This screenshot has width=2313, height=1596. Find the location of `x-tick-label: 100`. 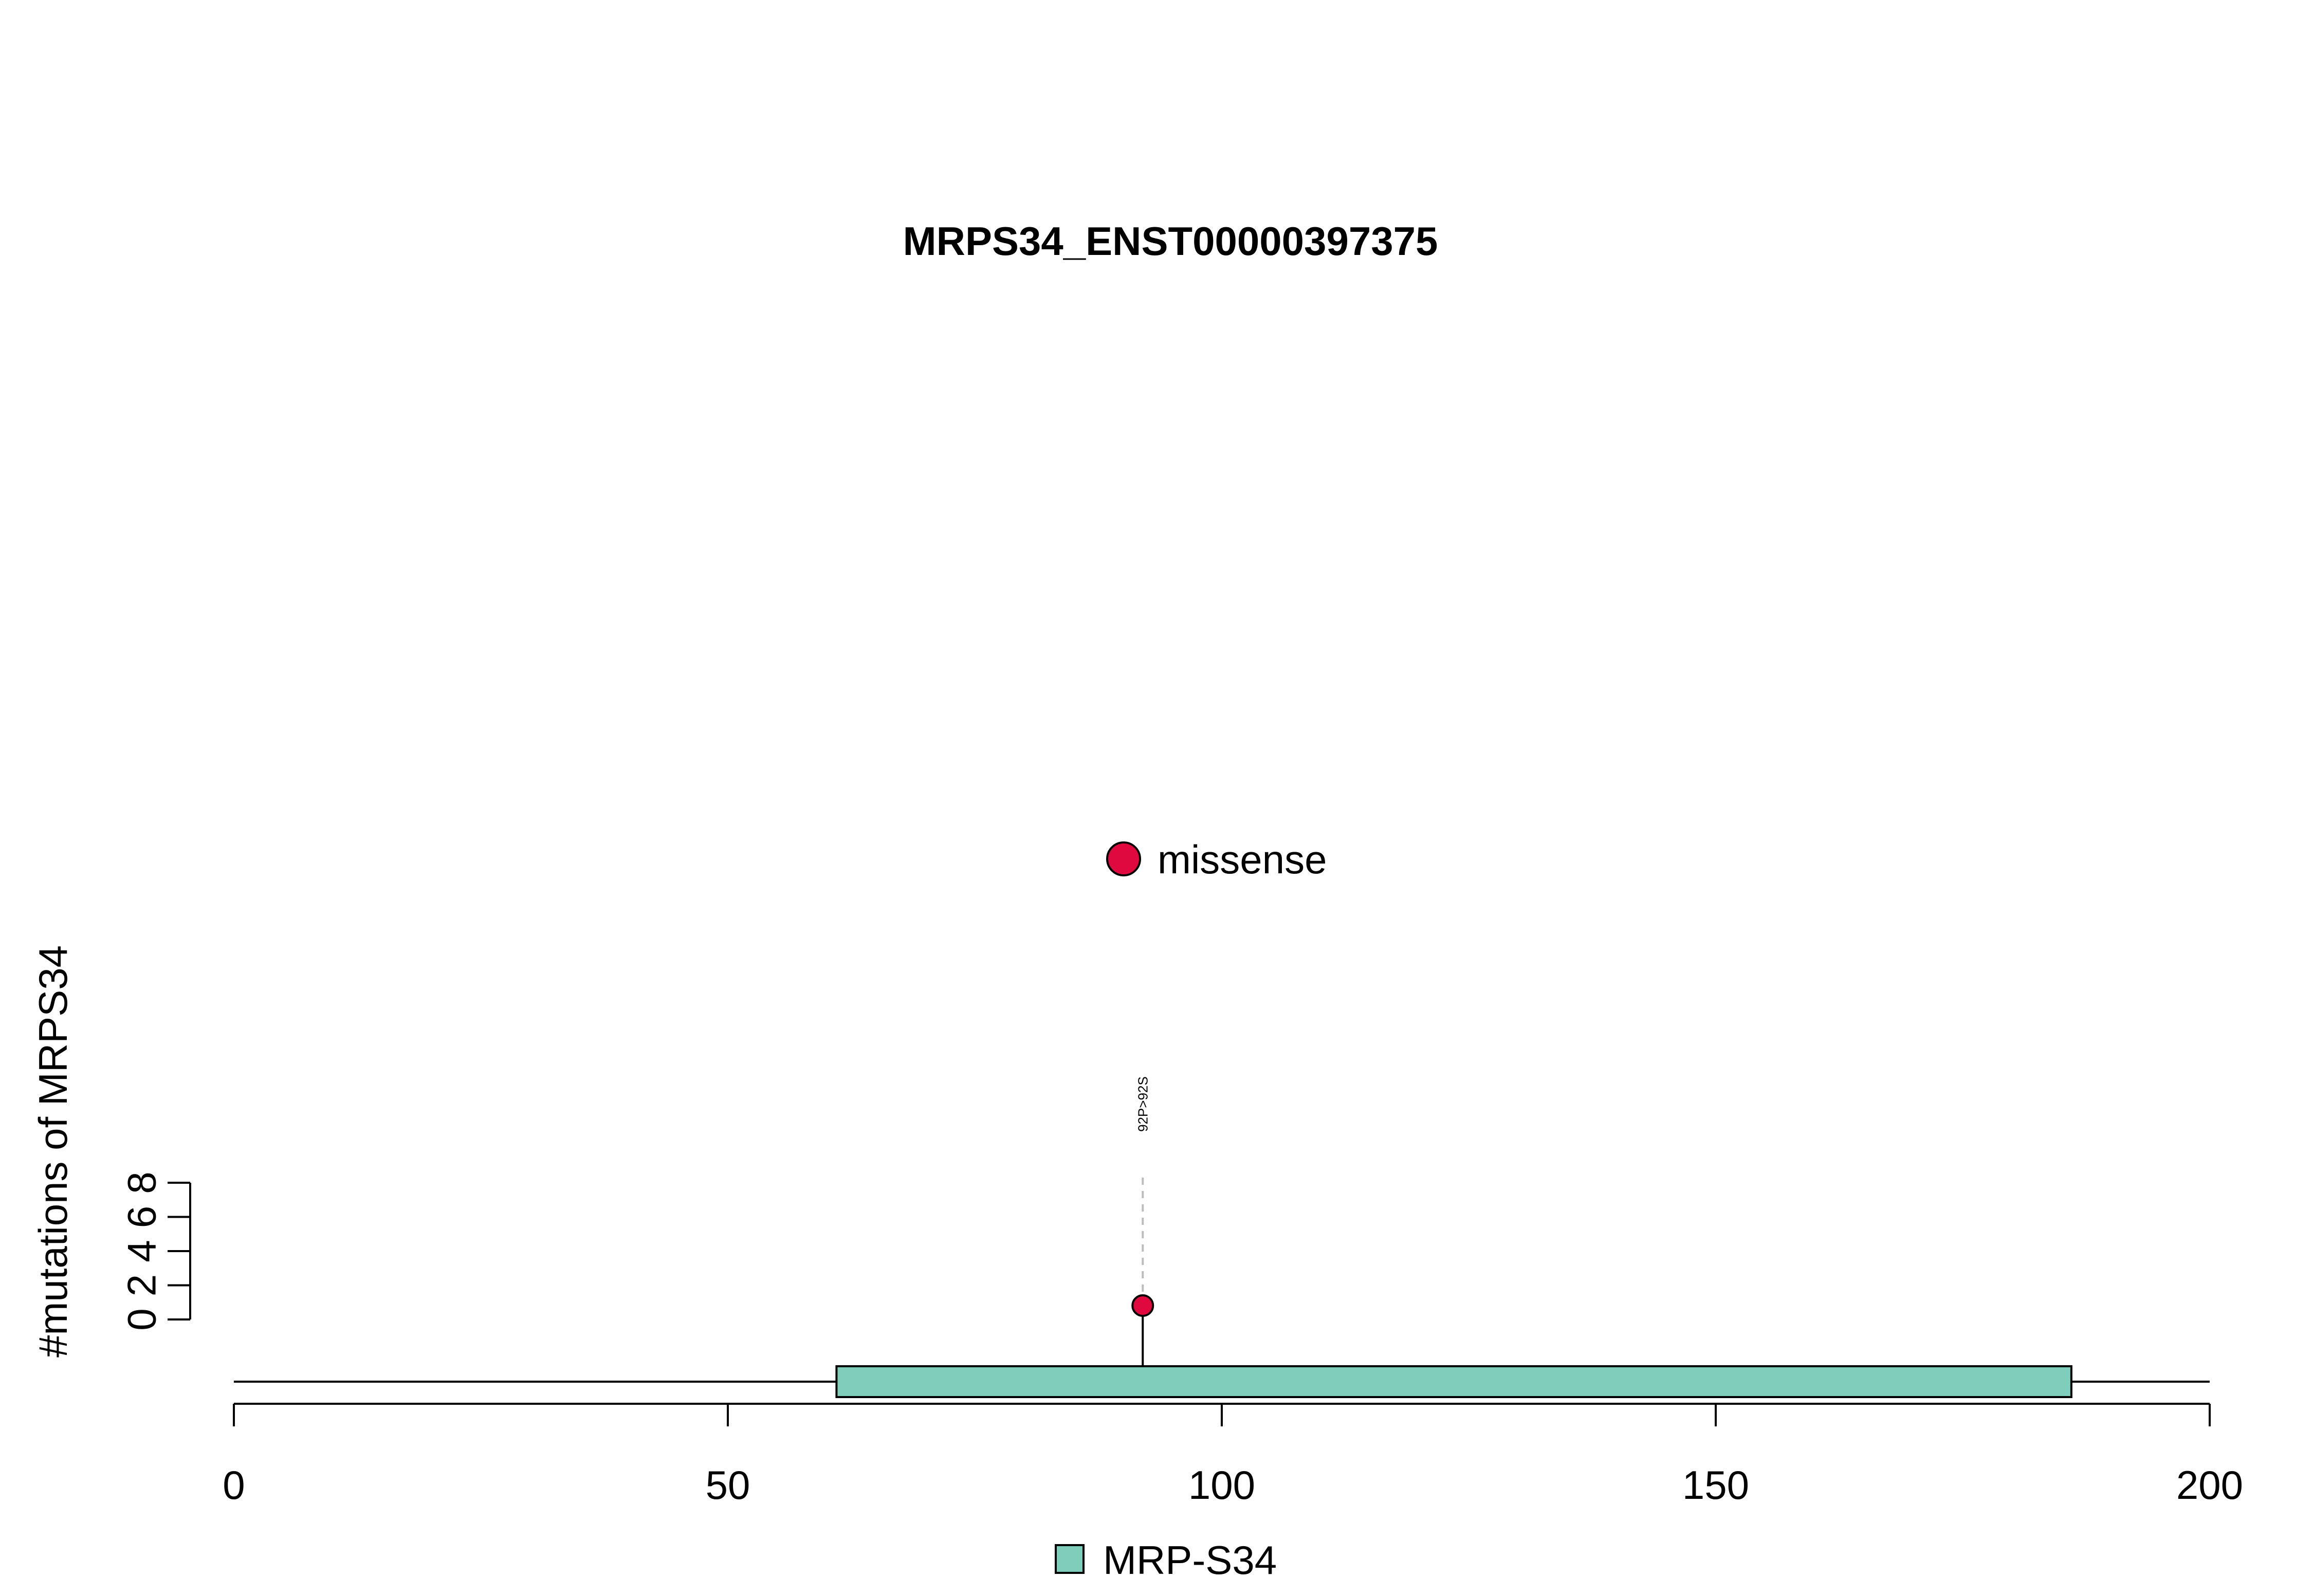

x-tick-label: 100 is located at coordinates (1221, 1485).